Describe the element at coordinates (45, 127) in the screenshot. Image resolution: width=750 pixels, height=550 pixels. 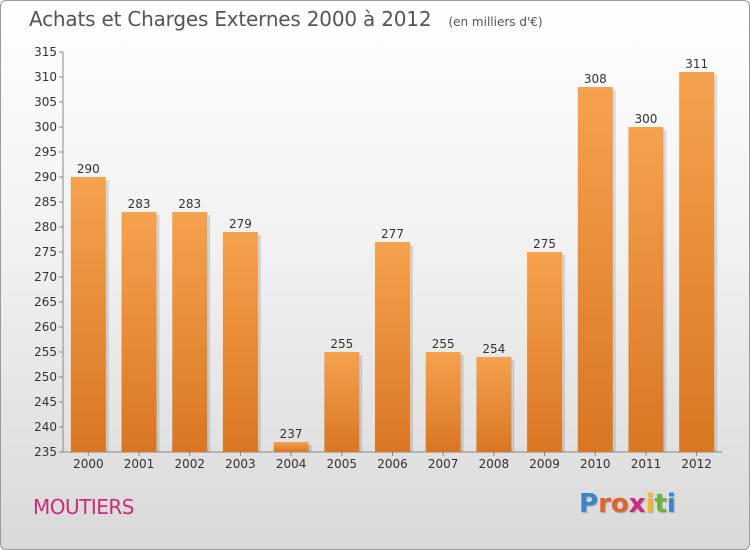
I see `y-tick-label: 300` at that location.